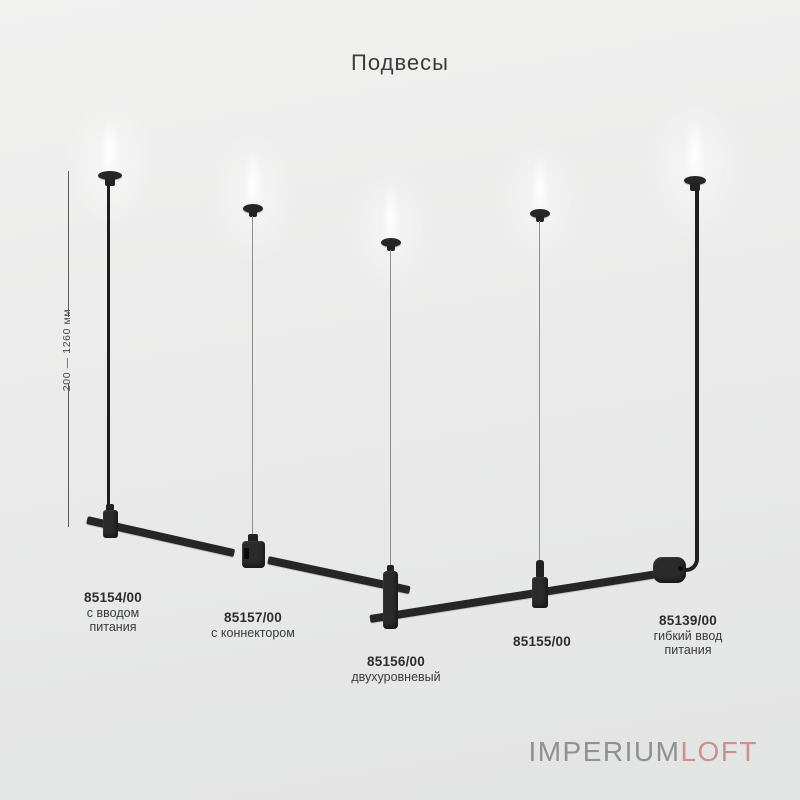  Describe the element at coordinates (113, 597) in the screenshot. I see `product-code: 85154/00` at that location.